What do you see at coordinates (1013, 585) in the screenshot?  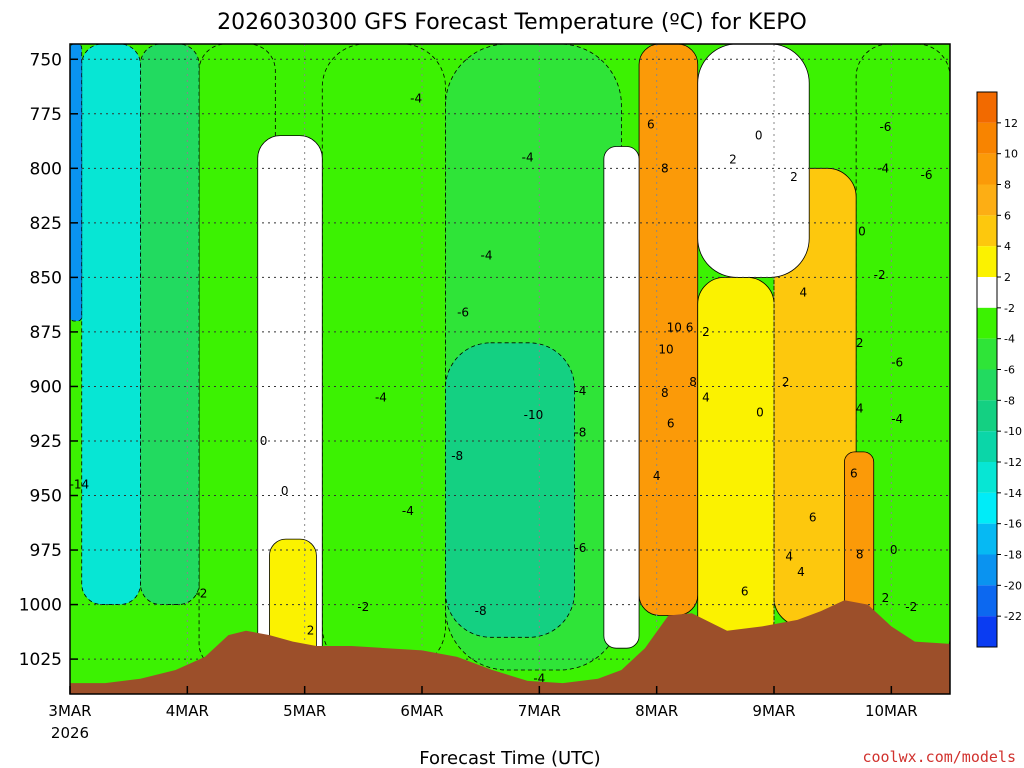 I see `colorbar-label-15: -20` at bounding box center [1013, 585].